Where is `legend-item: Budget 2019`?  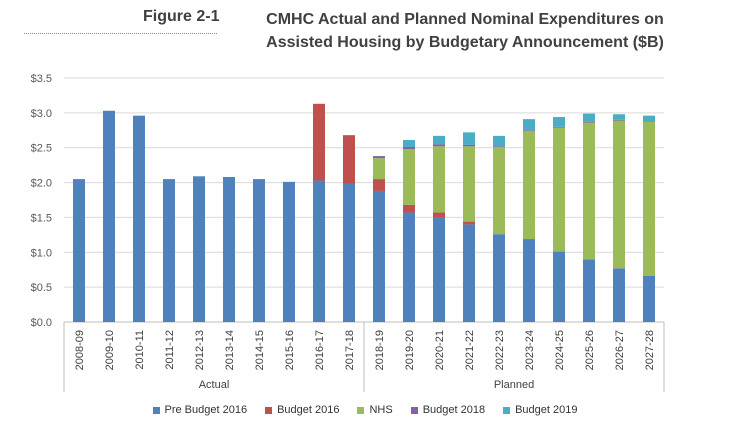
legend-item: Budget 2019 is located at coordinates (540, 410).